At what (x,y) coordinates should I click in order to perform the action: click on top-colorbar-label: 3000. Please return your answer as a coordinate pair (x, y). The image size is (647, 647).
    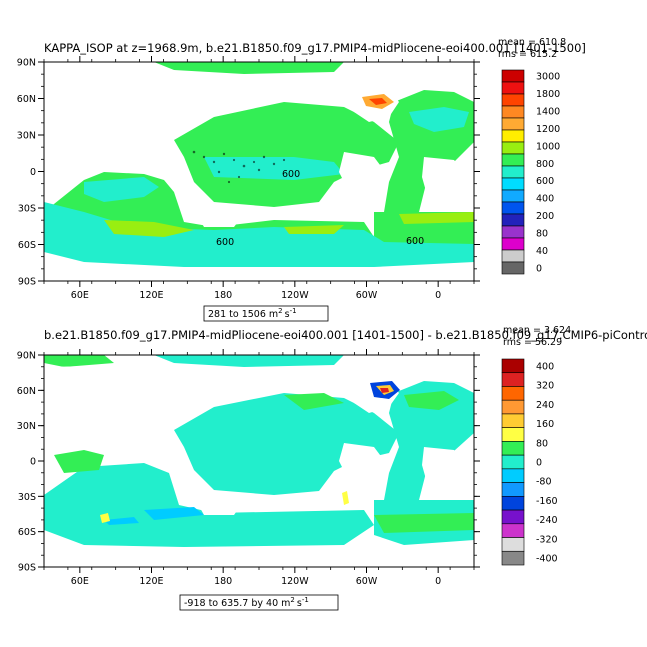
    Looking at the image, I should click on (548, 77).